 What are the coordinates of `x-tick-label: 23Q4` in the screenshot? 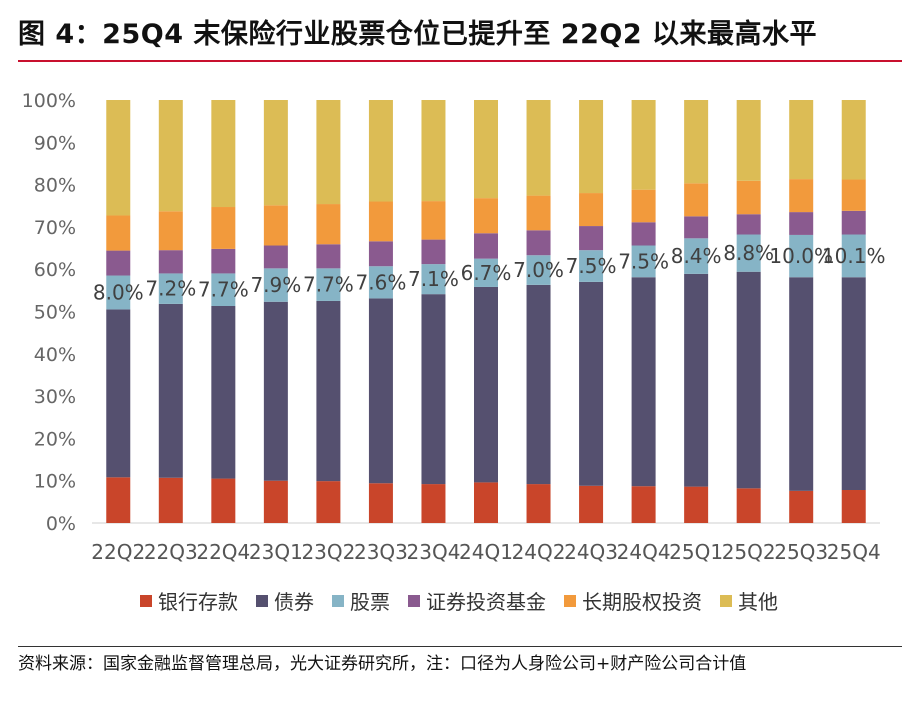 It's located at (434, 552).